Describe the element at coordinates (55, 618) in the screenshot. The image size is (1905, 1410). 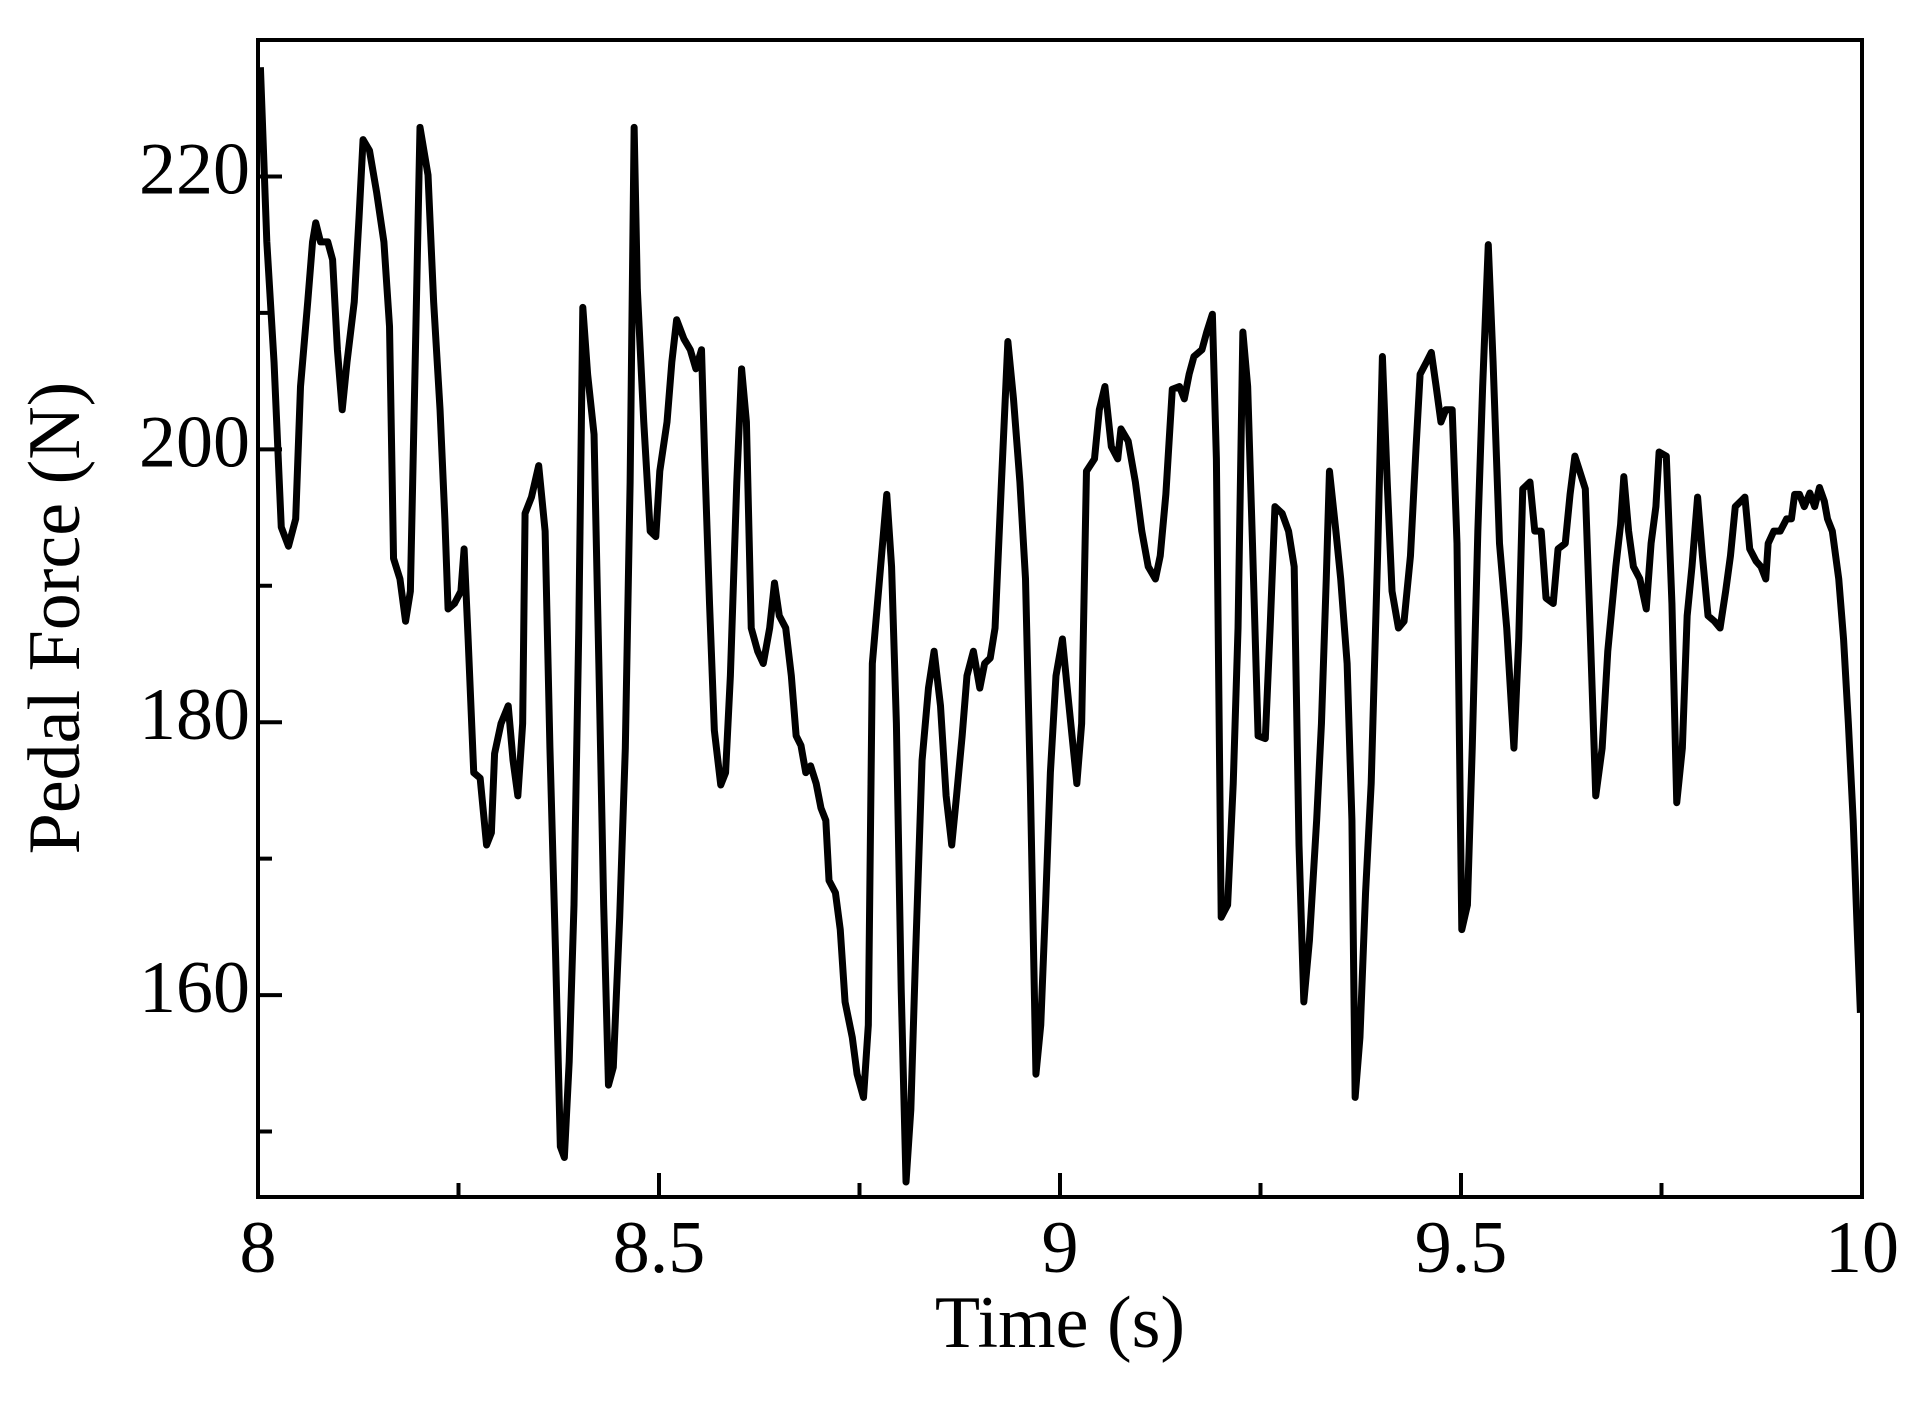
I see `y-axis-label: Pedal Force (N)` at that location.